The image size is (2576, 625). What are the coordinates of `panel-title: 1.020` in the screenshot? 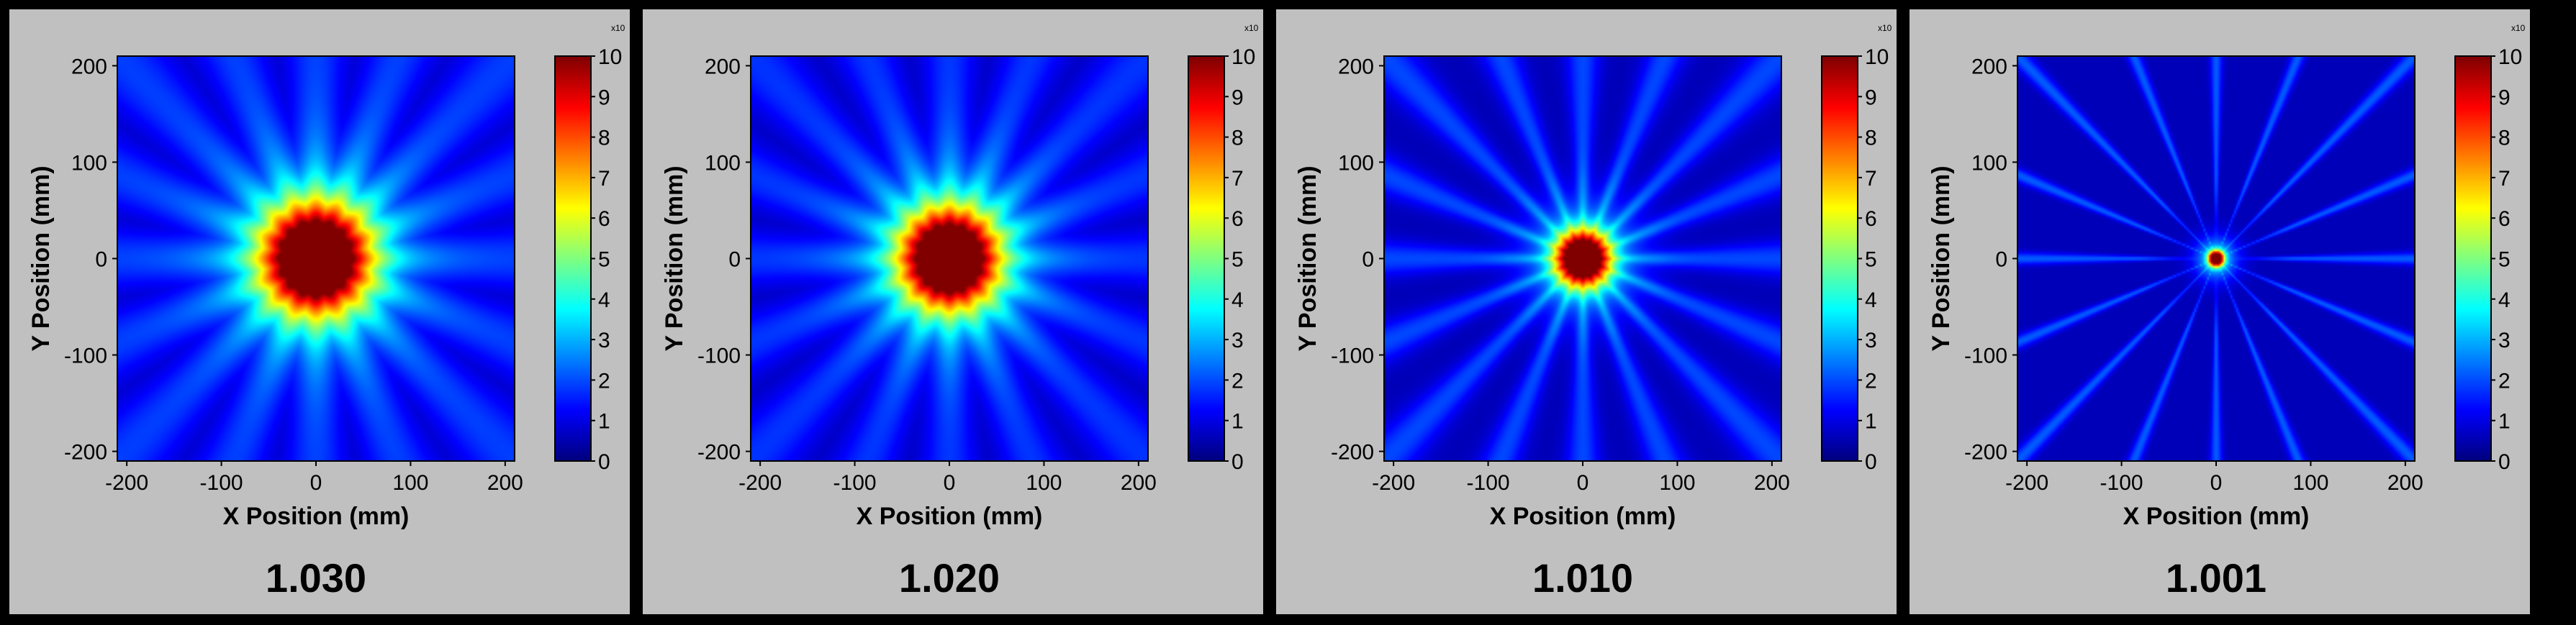 It's located at (949, 578).